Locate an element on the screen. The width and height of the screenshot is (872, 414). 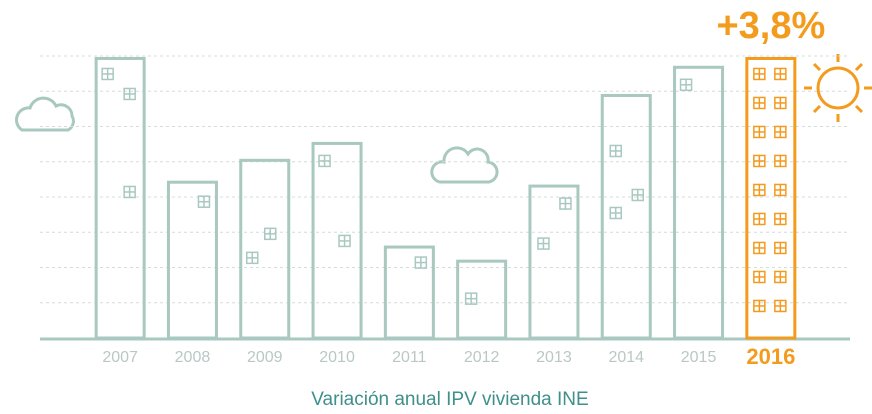
x-tick-label: 2007 is located at coordinates (120, 357).